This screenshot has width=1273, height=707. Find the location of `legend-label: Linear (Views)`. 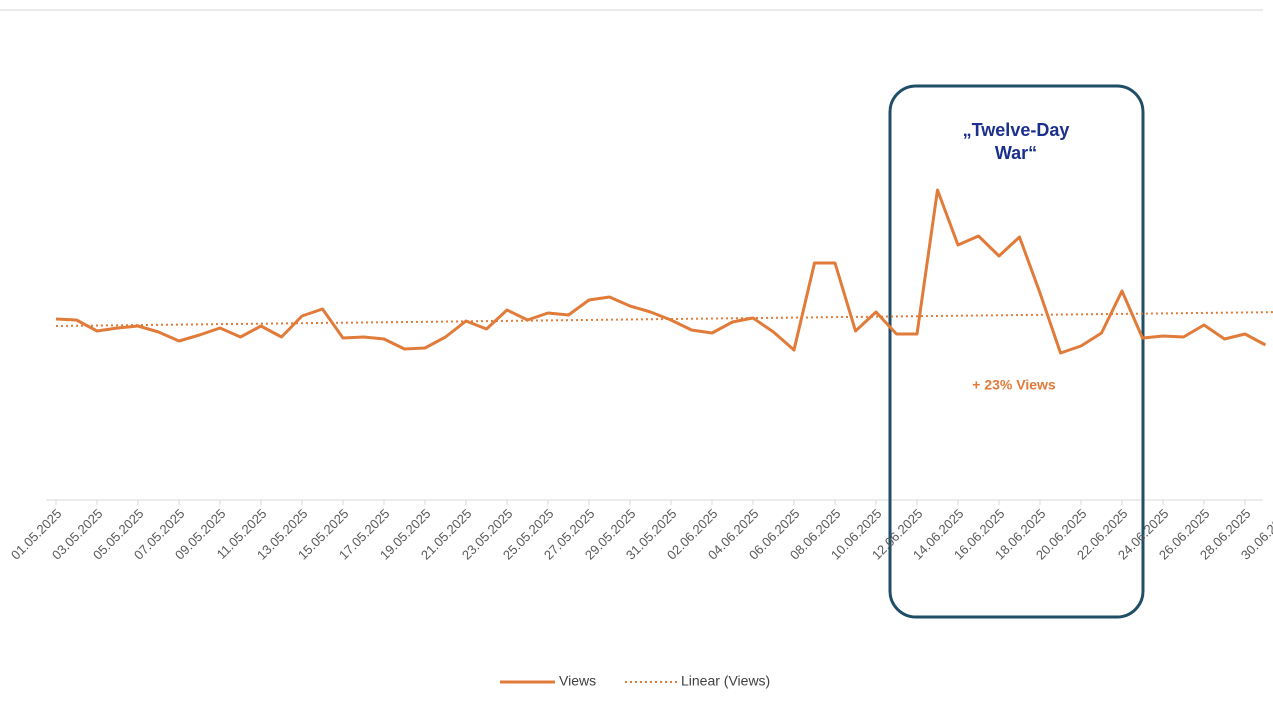

legend-label: Linear (Views) is located at coordinates (725, 681).